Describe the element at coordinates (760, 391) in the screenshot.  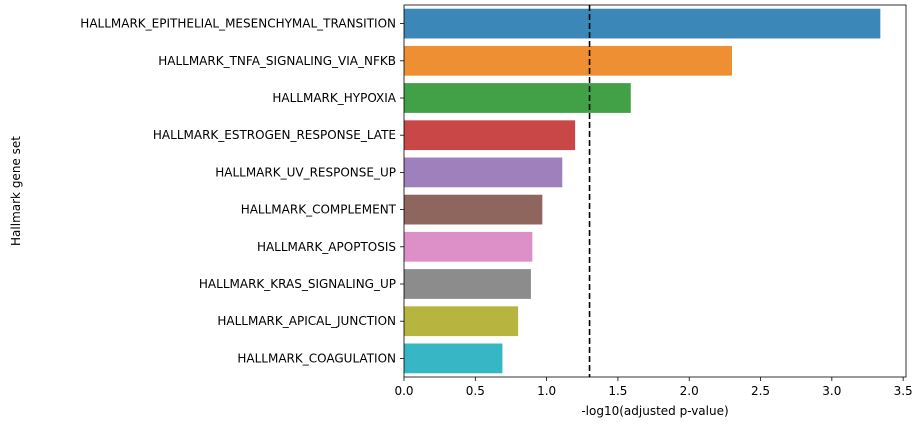
I see `x-tick-label: 2.5` at that location.